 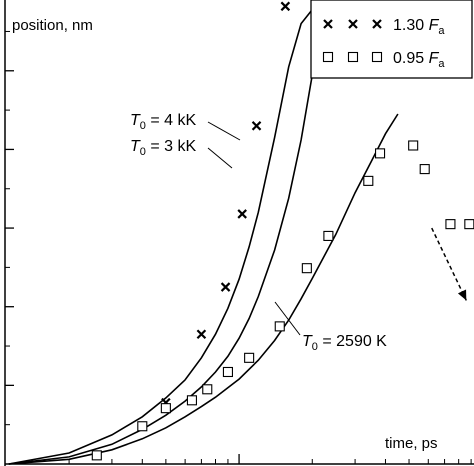 I want to click on curve-label-2590k: T0 = 2590 K, so click(x=344, y=343).